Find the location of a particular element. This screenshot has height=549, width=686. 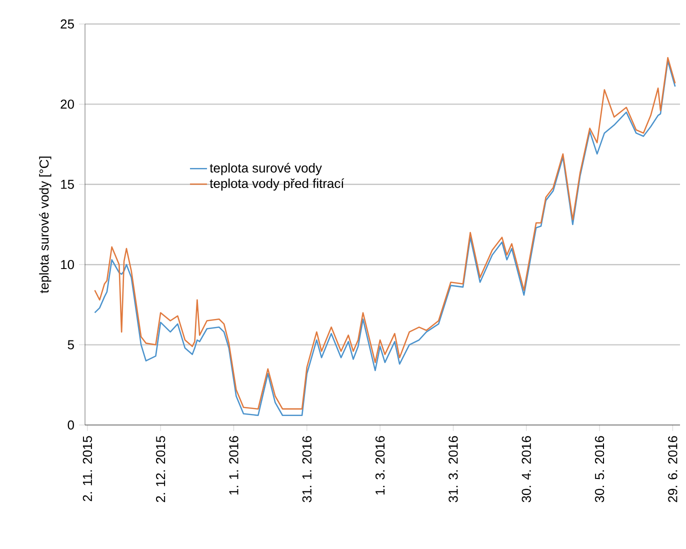

legend-label: teplota vody před fitrací is located at coordinates (277, 184).